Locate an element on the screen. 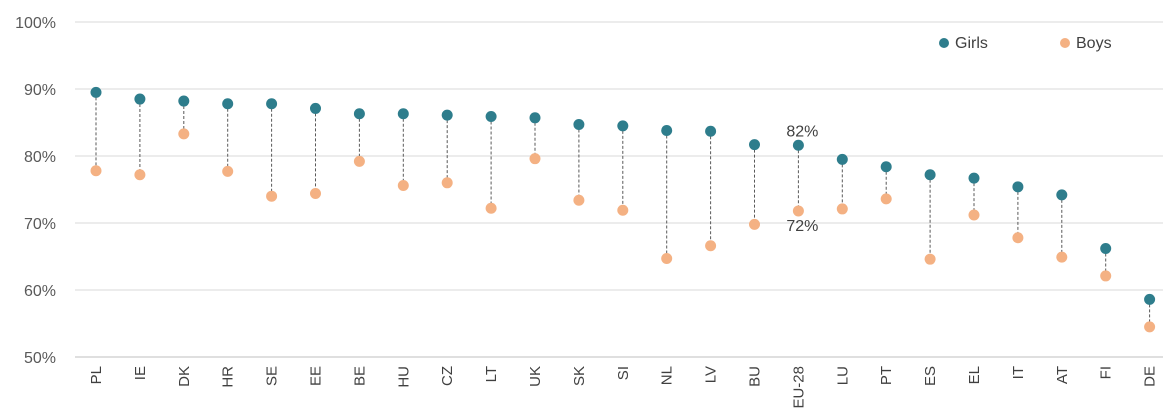 The image size is (1163, 414). x-tick-label: LV is located at coordinates (711, 374).